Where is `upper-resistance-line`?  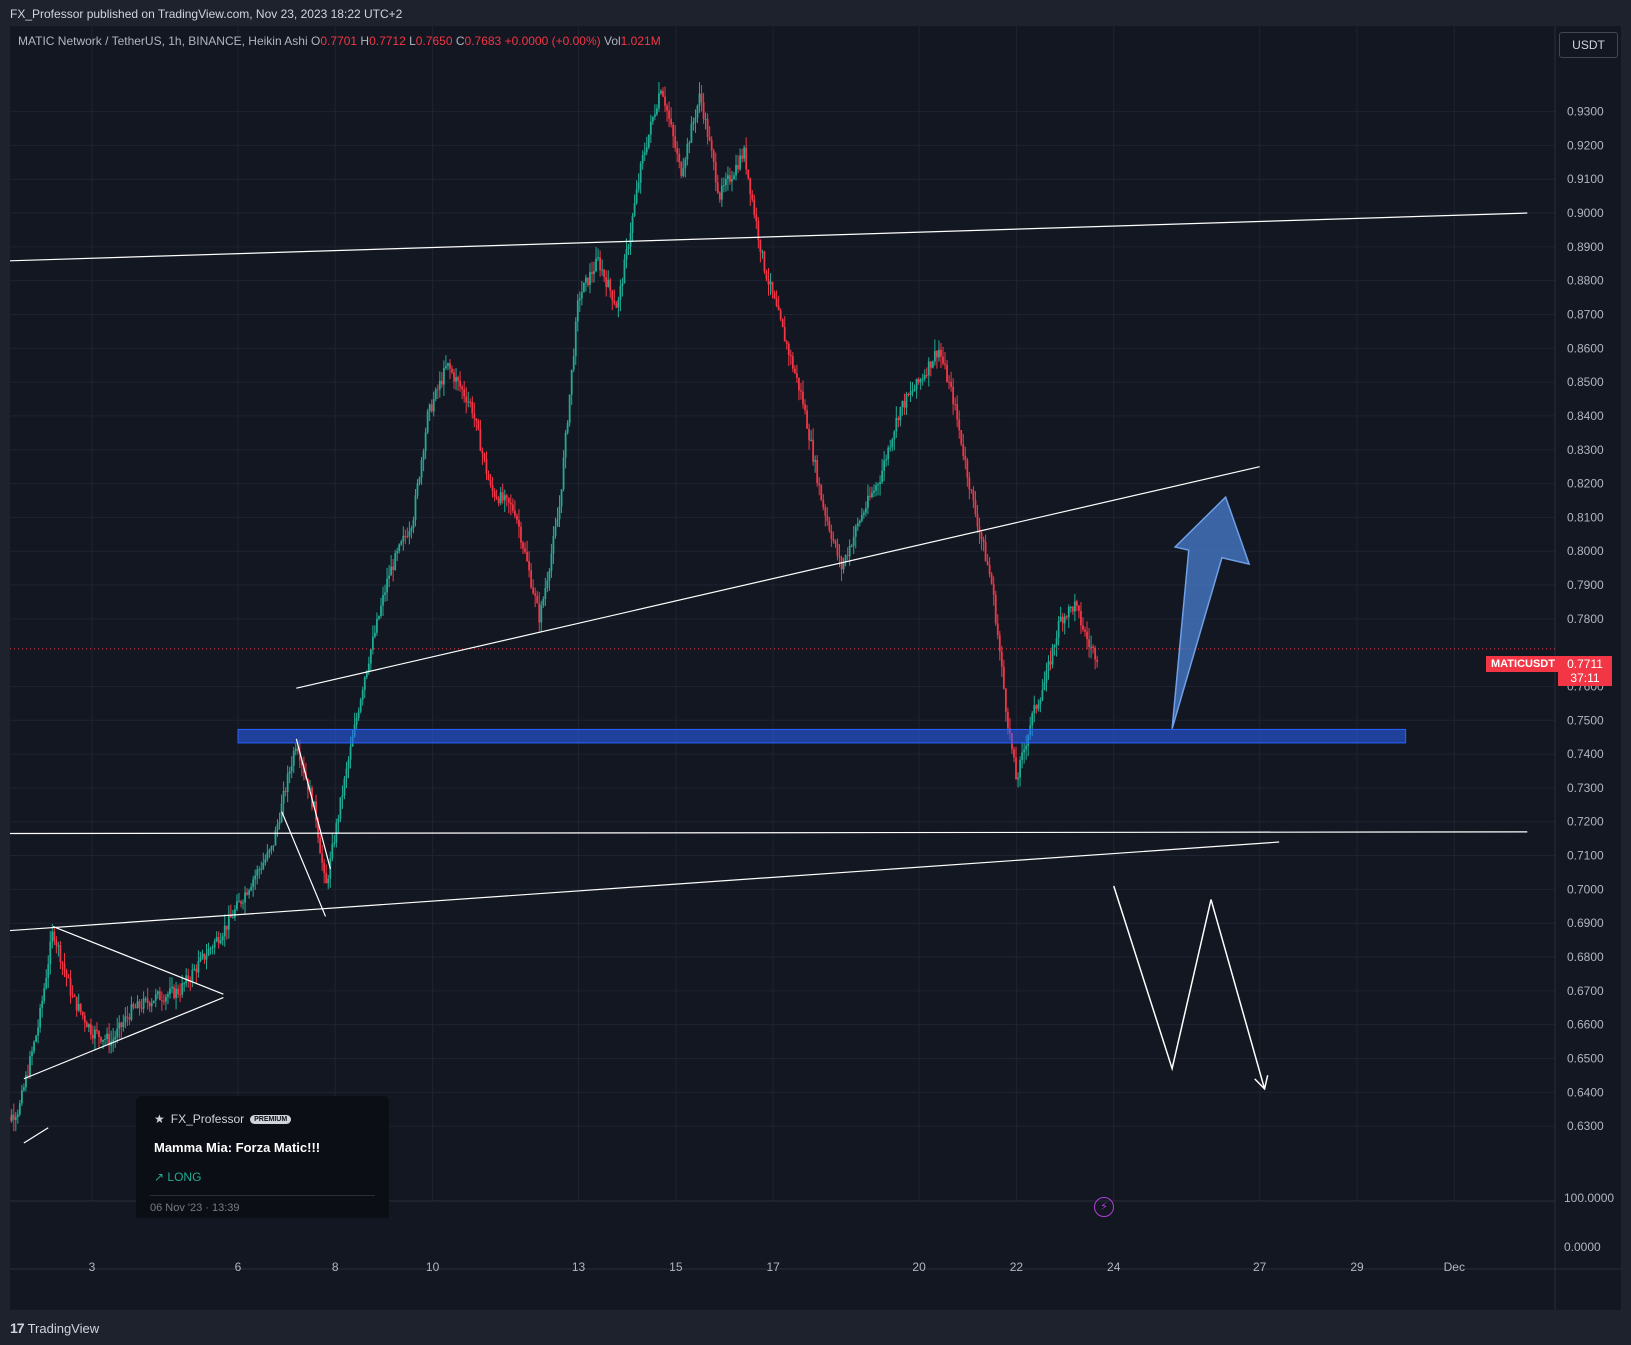
upper-resistance-line is located at coordinates (769, 237).